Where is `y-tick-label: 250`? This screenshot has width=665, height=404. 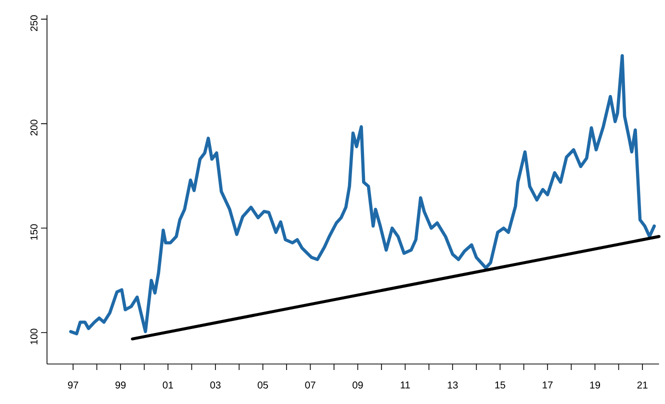
y-tick-label: 250 is located at coordinates (34, 23).